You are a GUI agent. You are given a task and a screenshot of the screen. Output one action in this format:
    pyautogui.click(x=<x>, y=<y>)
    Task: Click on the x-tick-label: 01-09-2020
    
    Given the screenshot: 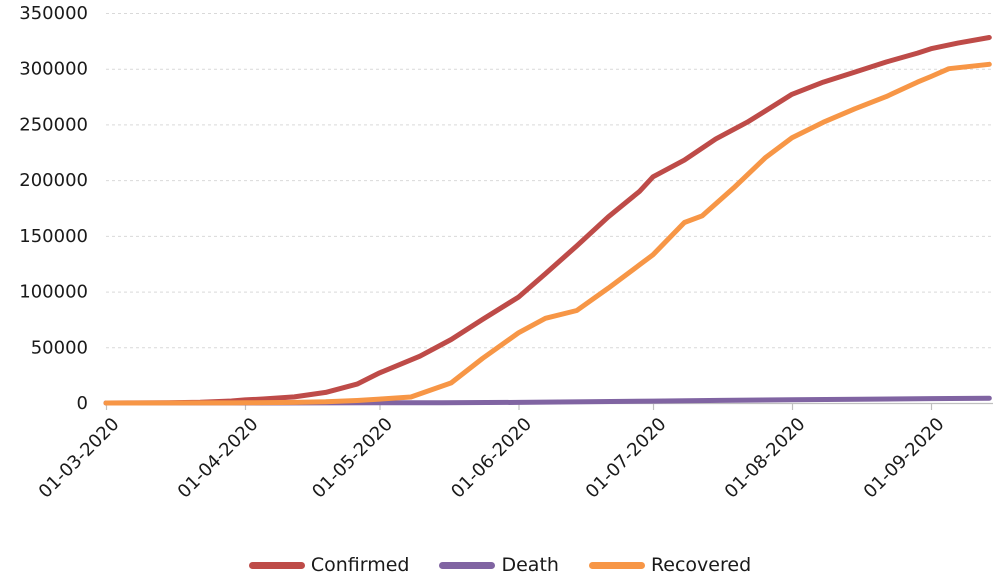 What is the action you would take?
    pyautogui.click(x=904, y=458)
    